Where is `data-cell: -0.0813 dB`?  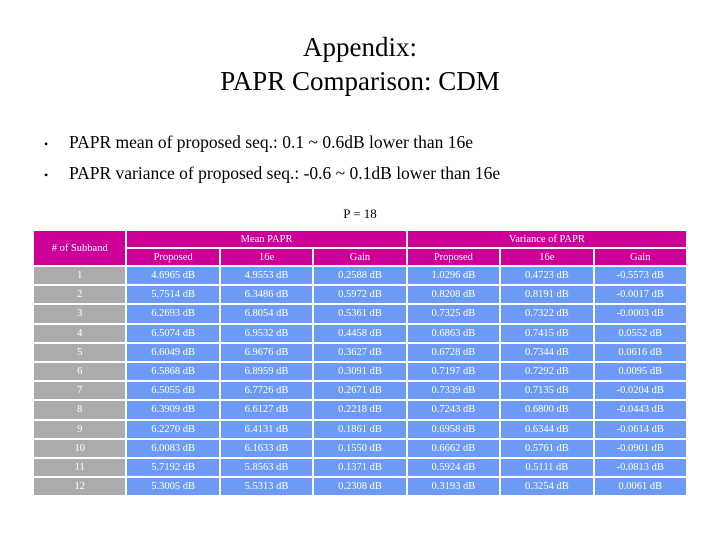
data-cell: -0.0813 dB is located at coordinates (640, 467).